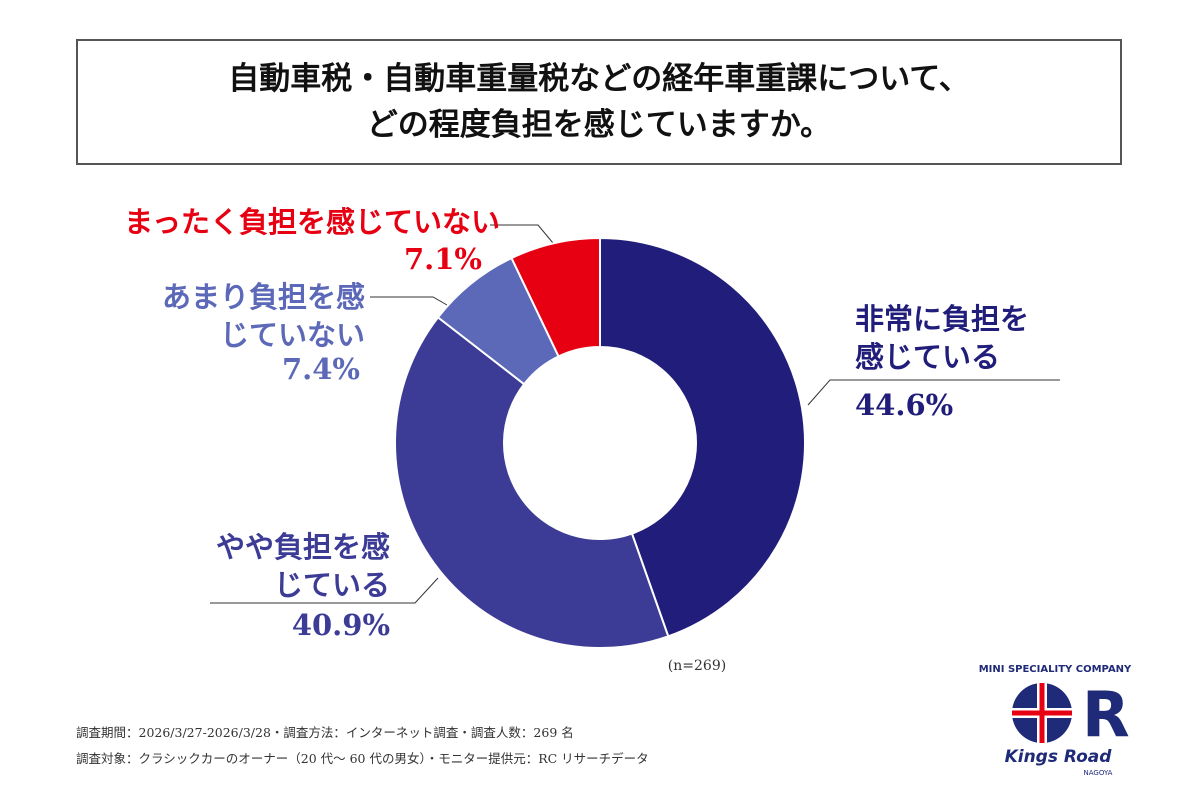 This screenshot has width=1200, height=800. What do you see at coordinates (904, 405) in the screenshot?
I see `value-label: 44.6%` at bounding box center [904, 405].